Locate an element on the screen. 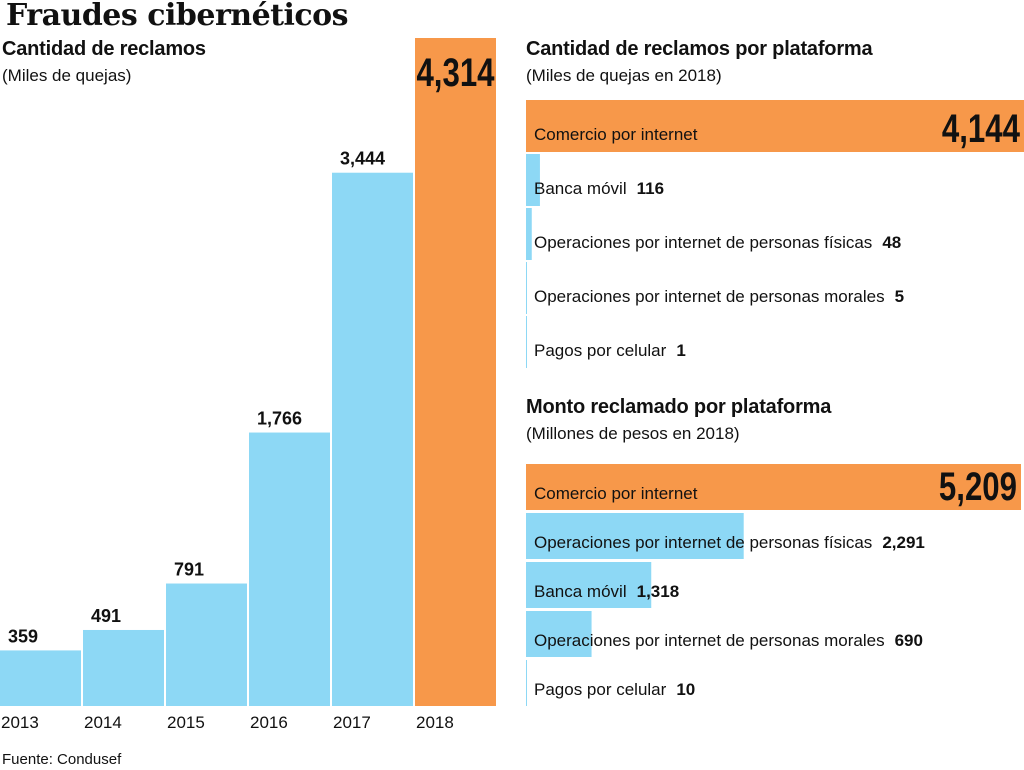 The image size is (1024, 770). platform-value-c3-2: 1,318 is located at coordinates (658, 591).